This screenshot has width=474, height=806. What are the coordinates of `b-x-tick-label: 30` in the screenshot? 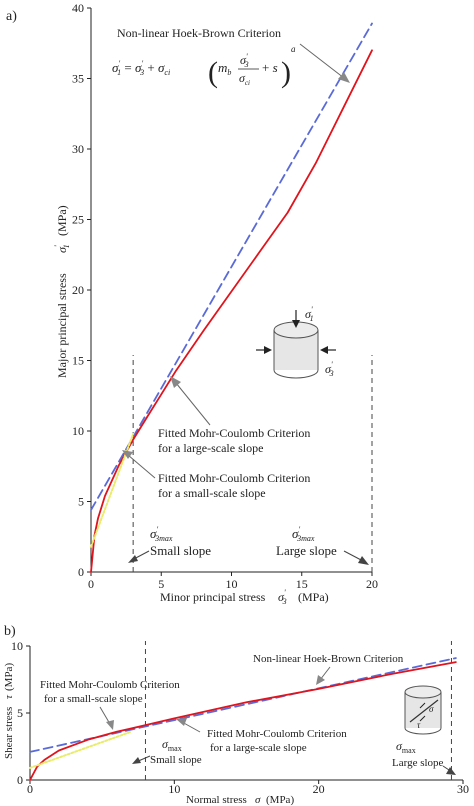 It's located at (463, 789).